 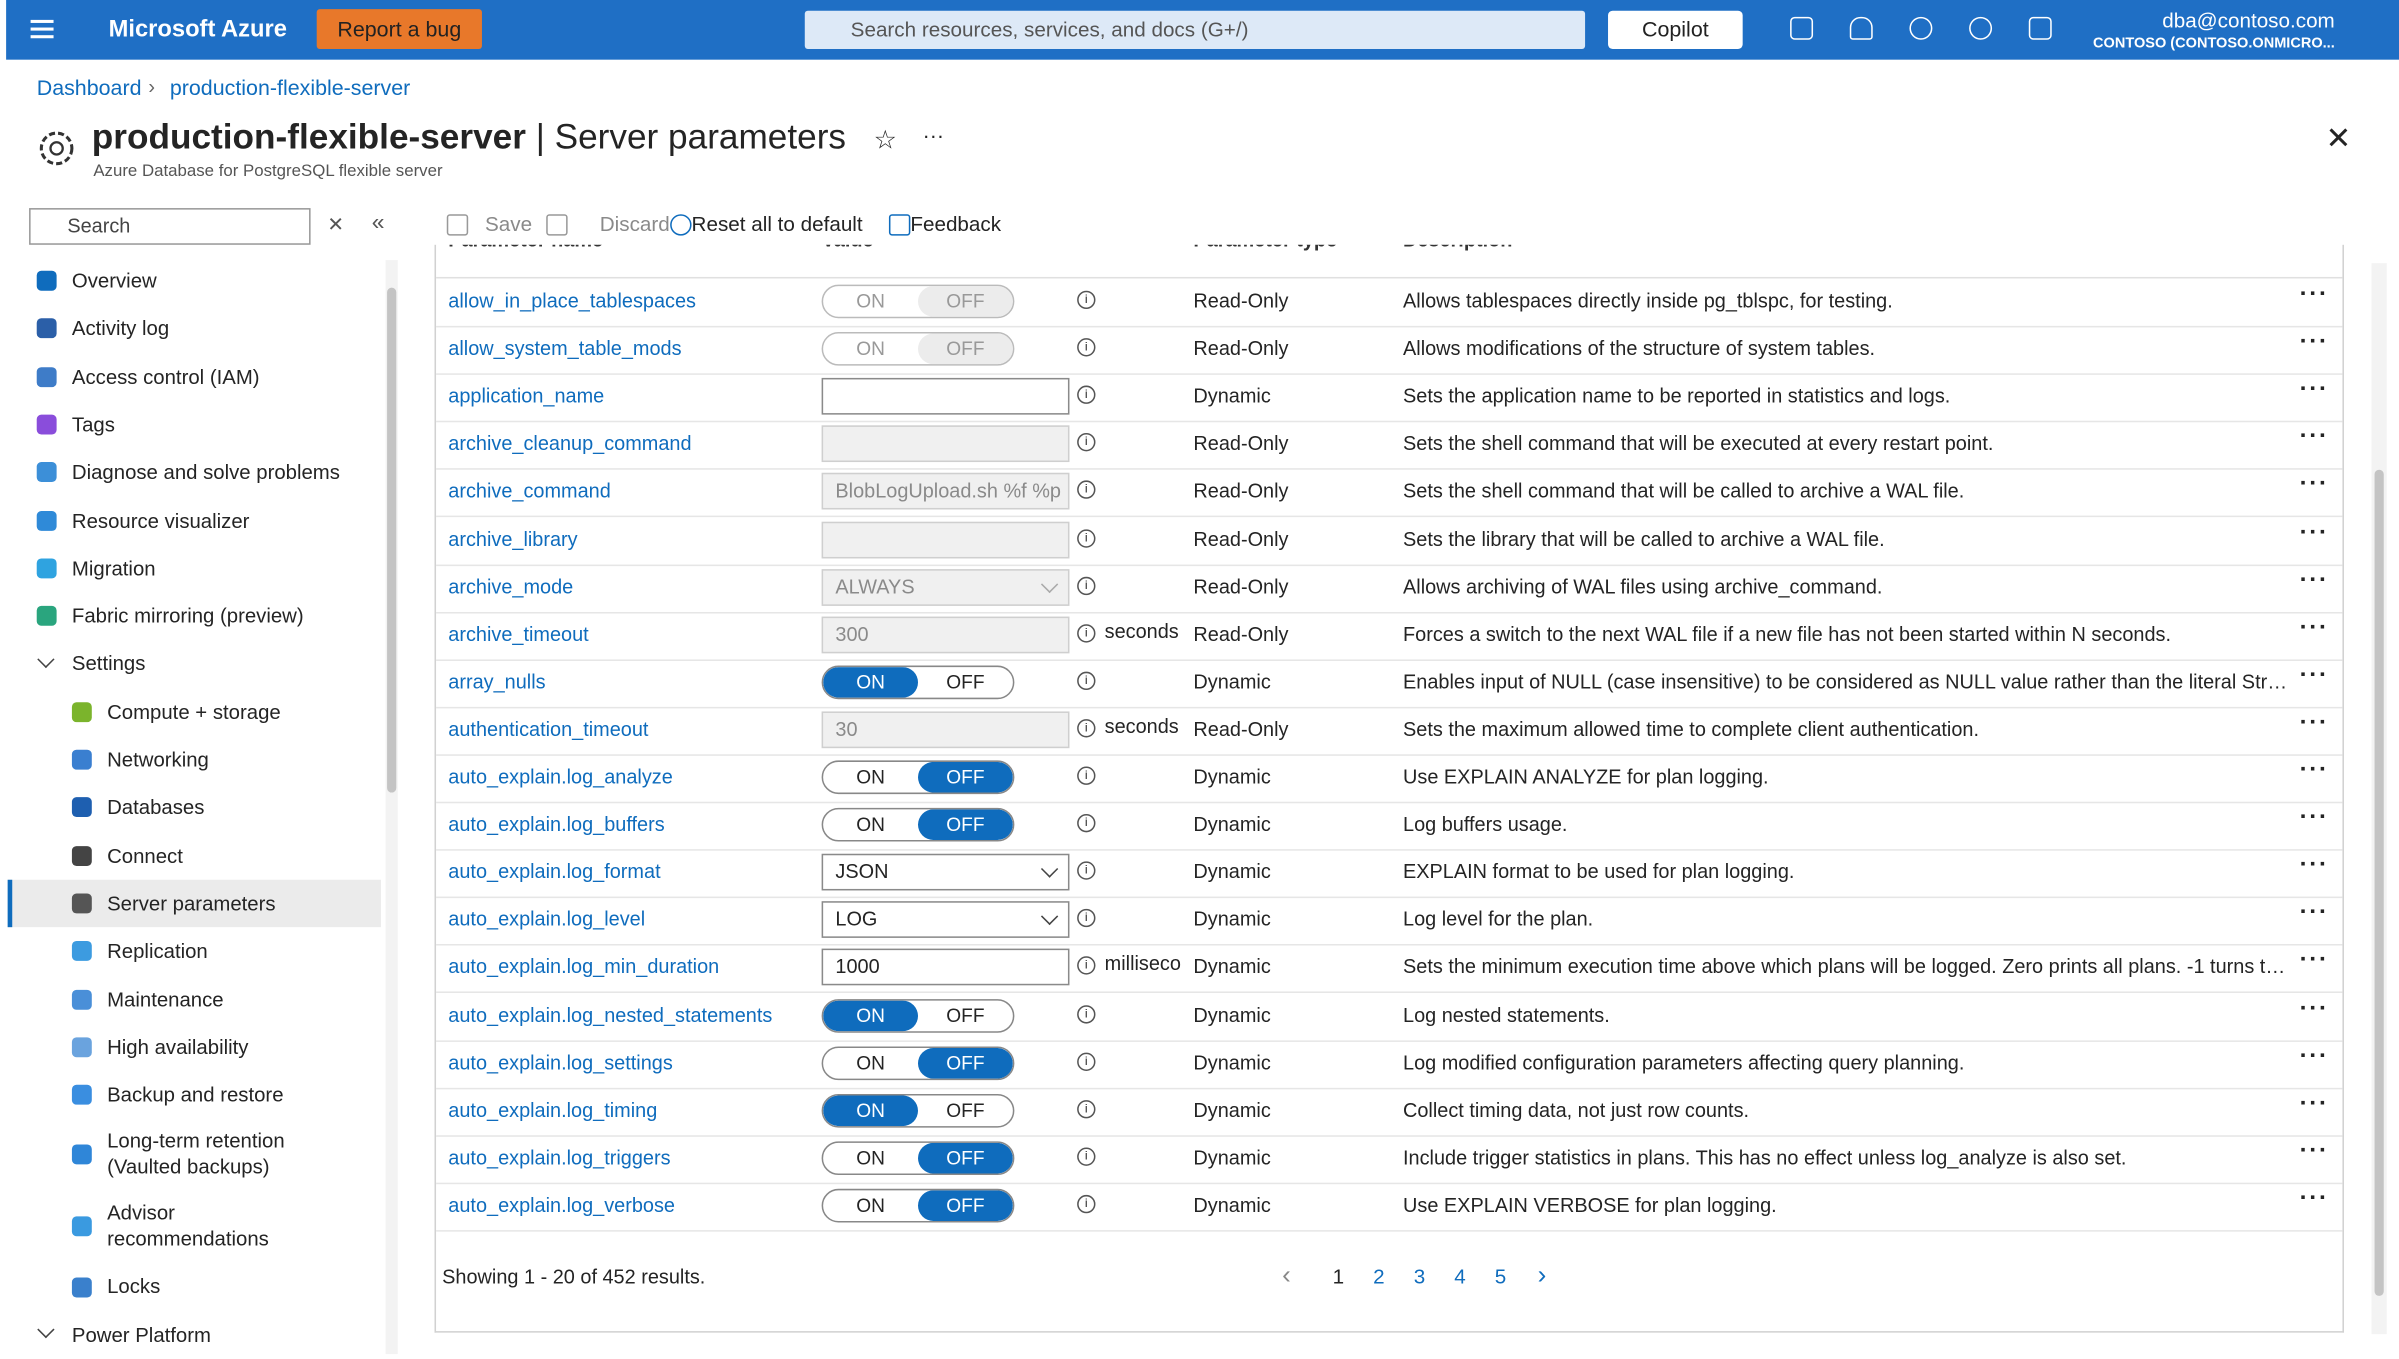 What do you see at coordinates (559, 1157) in the screenshot?
I see `parameter-name: auto_explain.log_triggers` at bounding box center [559, 1157].